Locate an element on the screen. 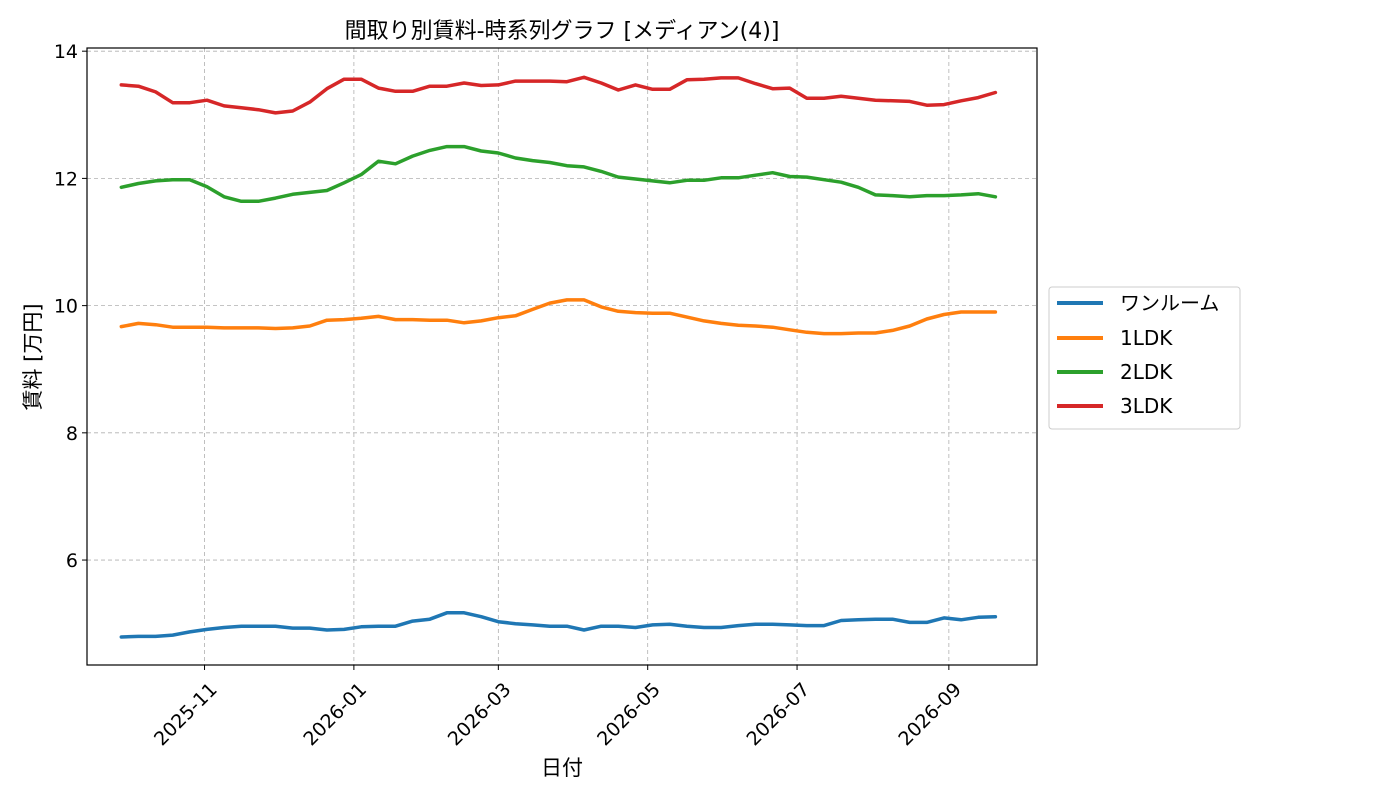 This screenshot has height=800, width=1400. series-line-1room is located at coordinates (558, 625).